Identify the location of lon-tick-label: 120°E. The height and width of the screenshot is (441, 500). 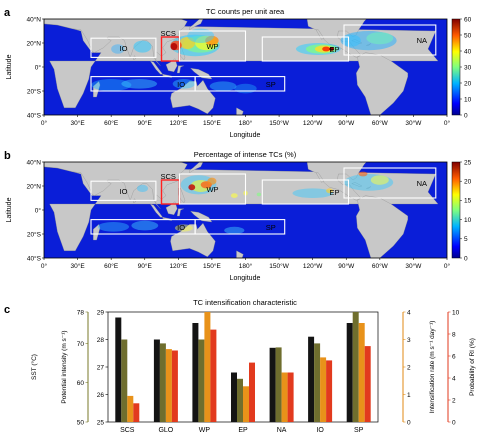
(178, 266).